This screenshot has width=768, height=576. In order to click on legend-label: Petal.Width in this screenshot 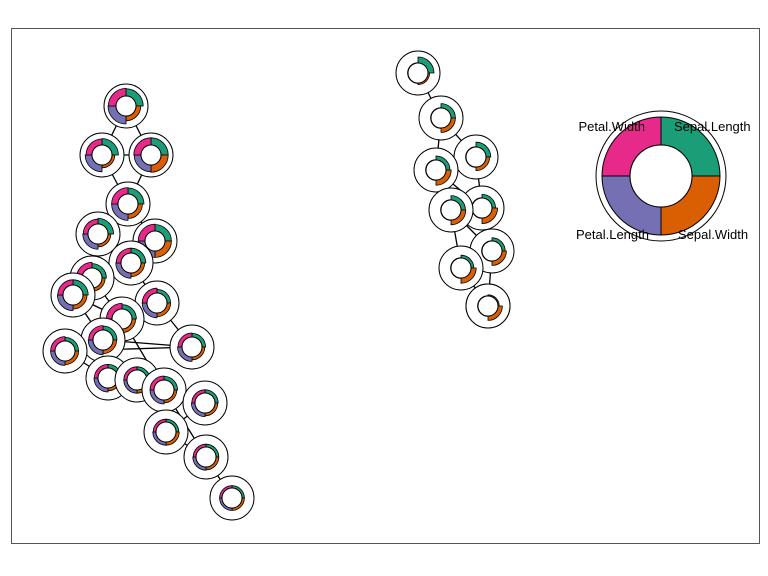, I will do `click(612, 126)`.